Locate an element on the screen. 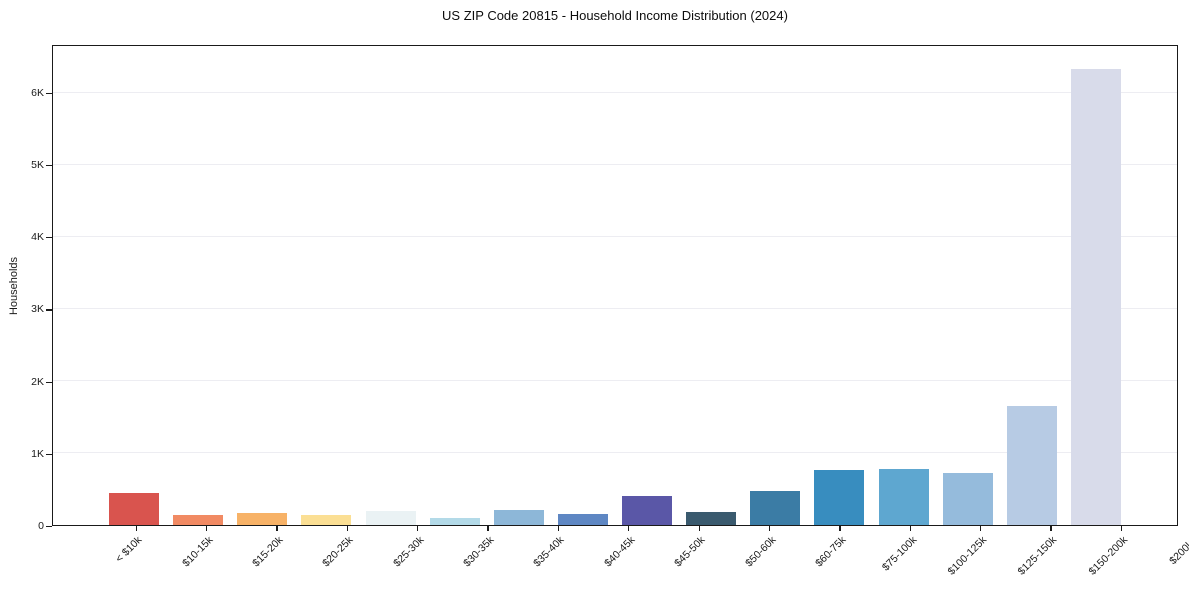 This screenshot has height=590, width=1189. x-tick-label: $60-75k is located at coordinates (831, 552).